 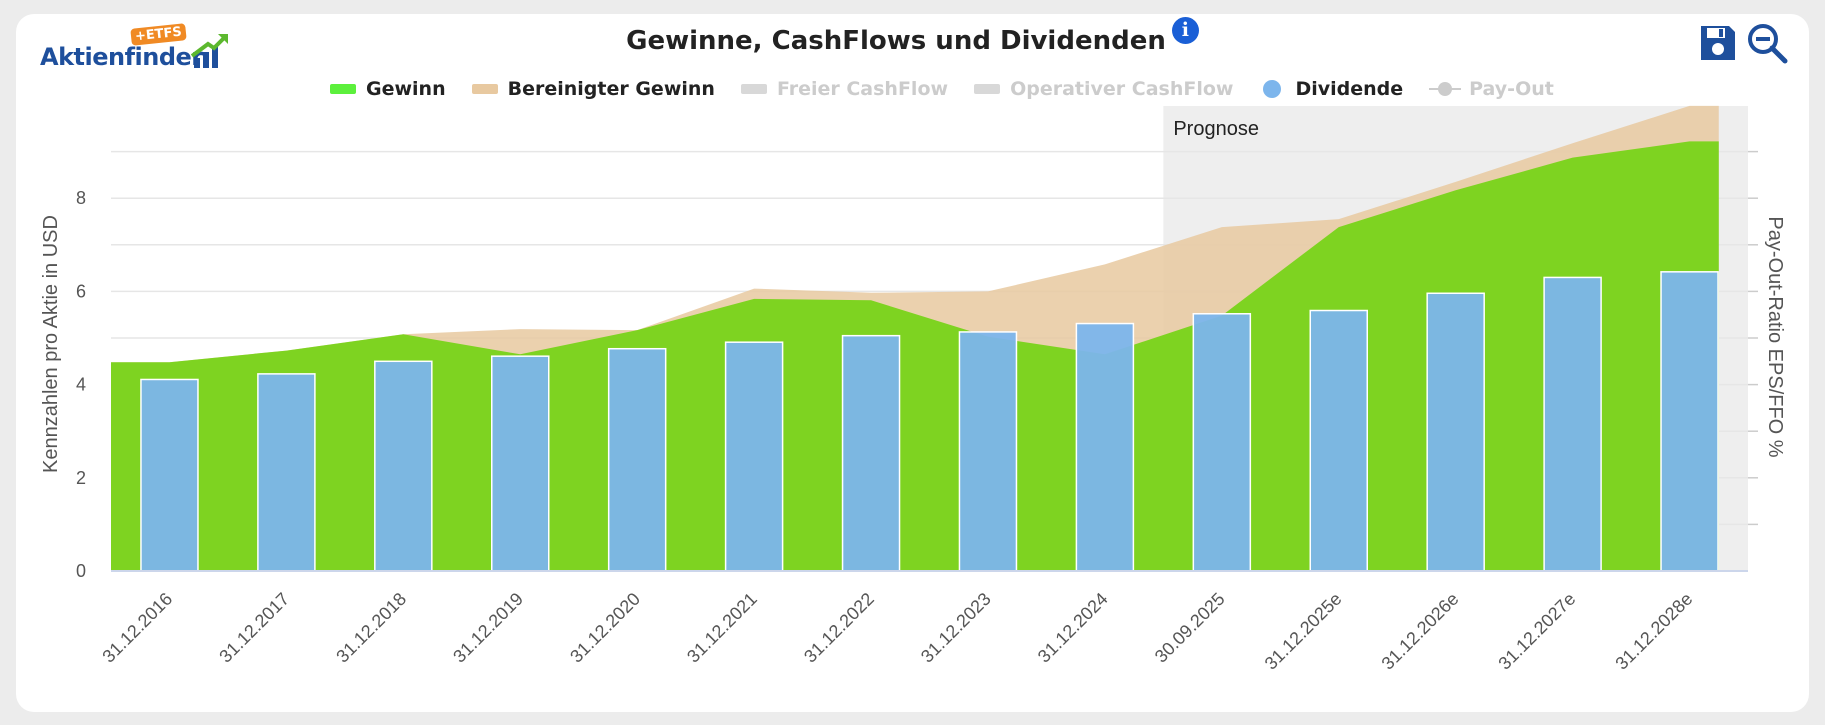 What do you see at coordinates (1537, 631) in the screenshot?
I see `x-tick-label: 31.12.2027e` at bounding box center [1537, 631].